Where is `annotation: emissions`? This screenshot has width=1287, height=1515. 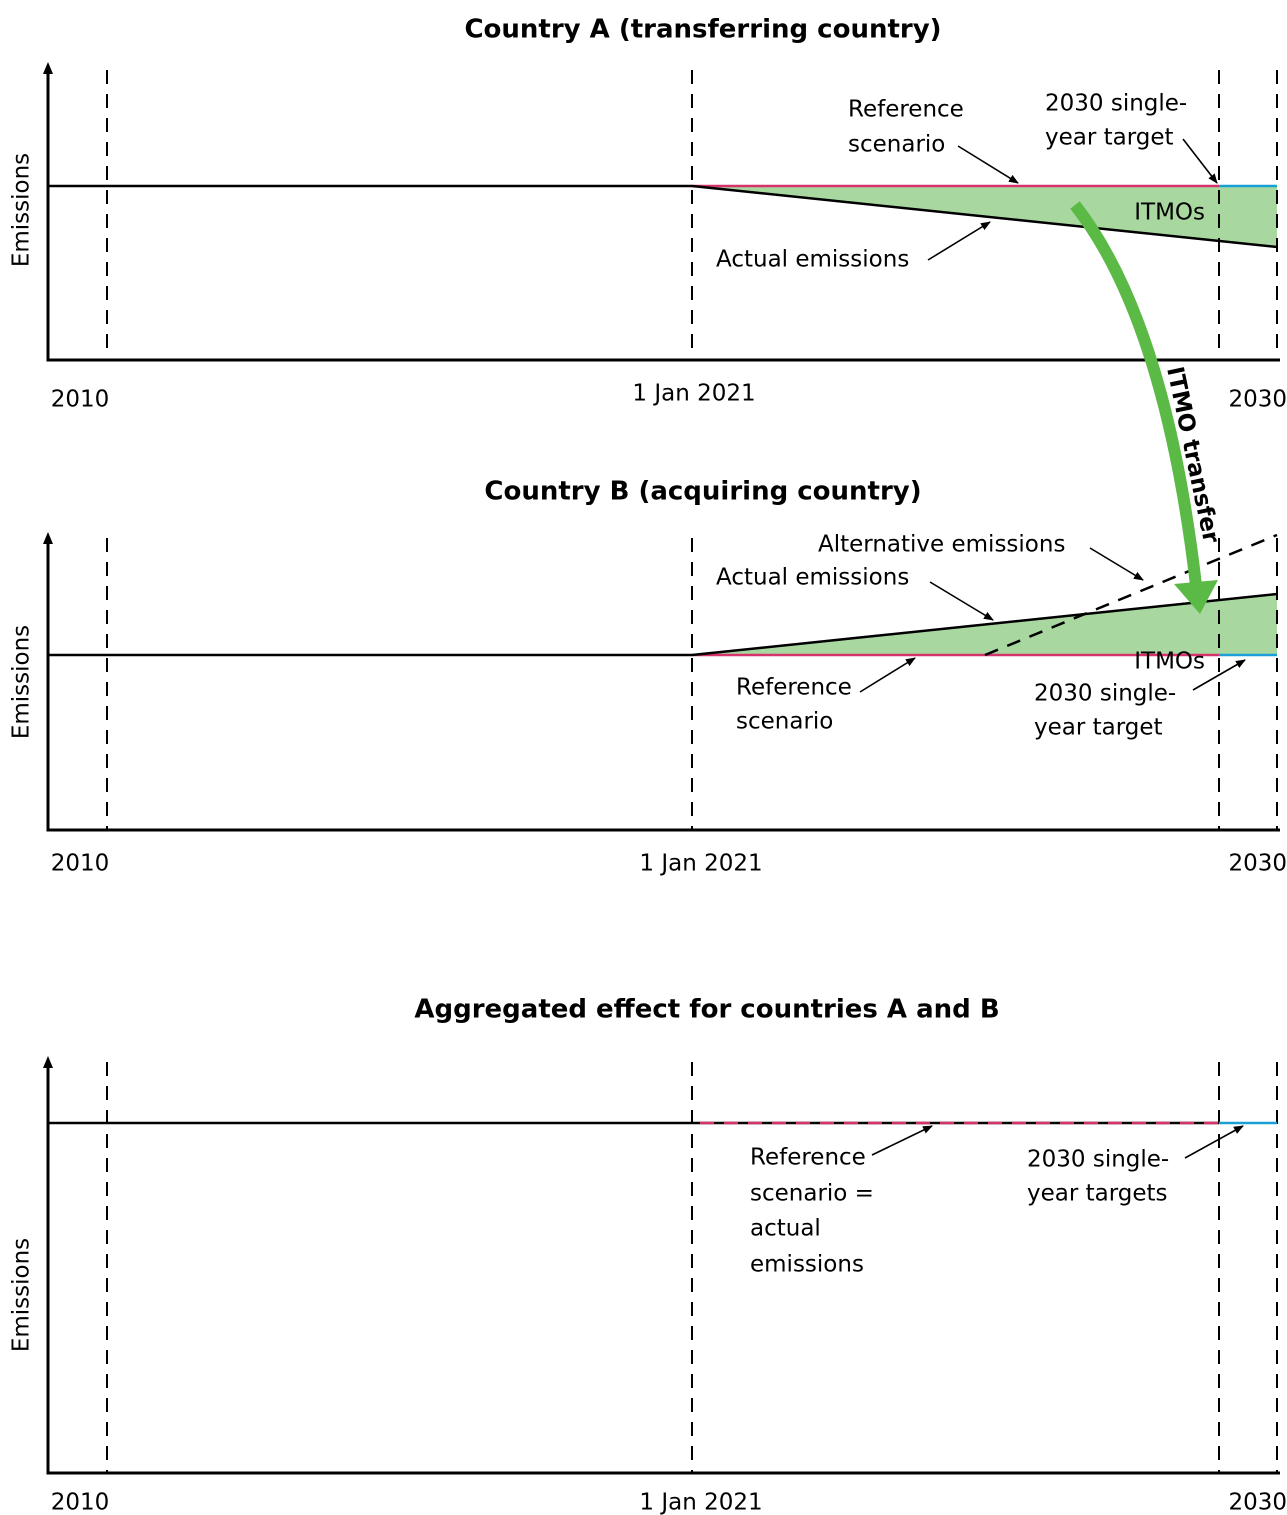 annotation: emissions is located at coordinates (807, 1265).